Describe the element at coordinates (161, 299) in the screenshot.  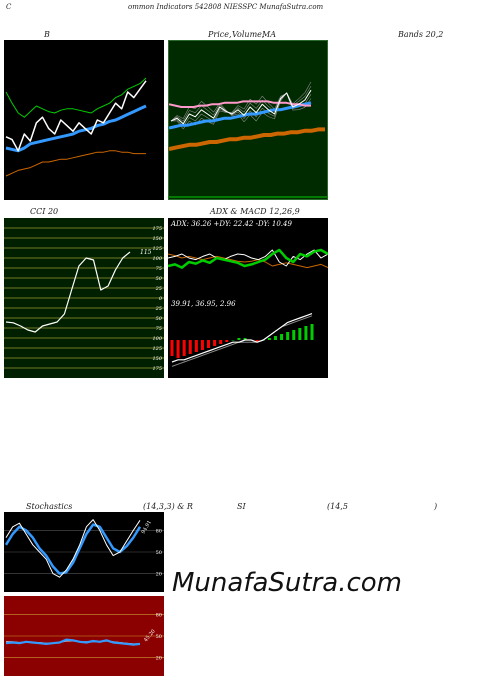
I see `cci-tick-label: 0` at that location.